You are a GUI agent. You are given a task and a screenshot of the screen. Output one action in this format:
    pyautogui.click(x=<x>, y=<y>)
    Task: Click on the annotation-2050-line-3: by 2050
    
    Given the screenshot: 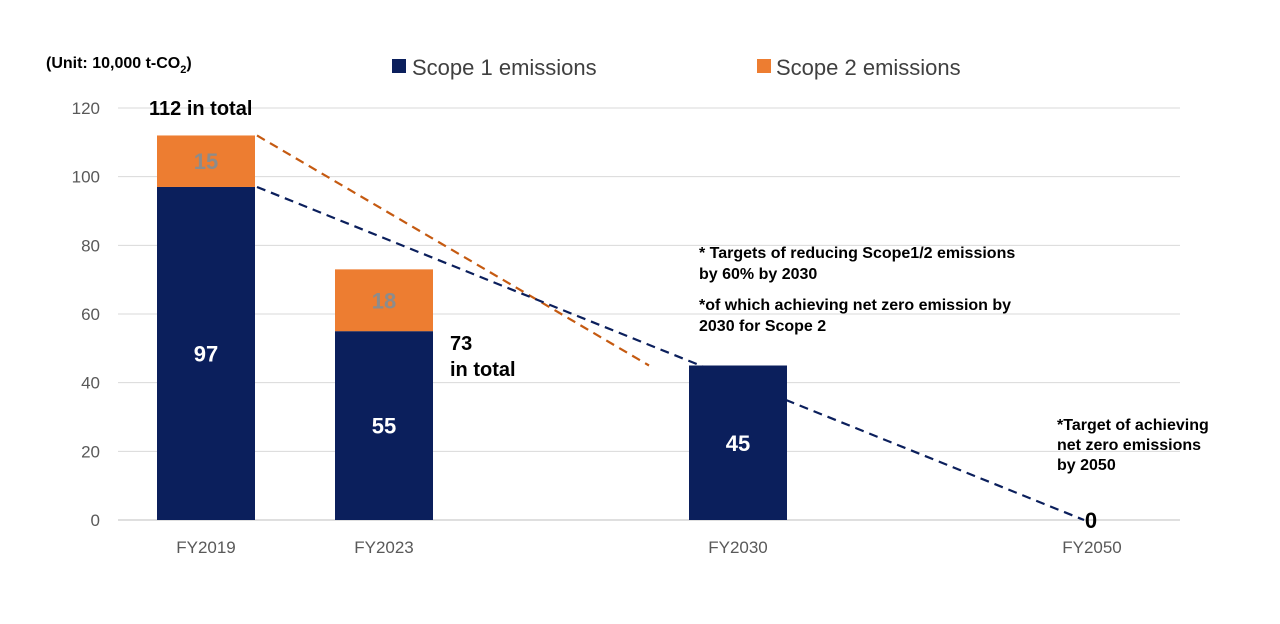 What is the action you would take?
    pyautogui.click(x=1086, y=465)
    